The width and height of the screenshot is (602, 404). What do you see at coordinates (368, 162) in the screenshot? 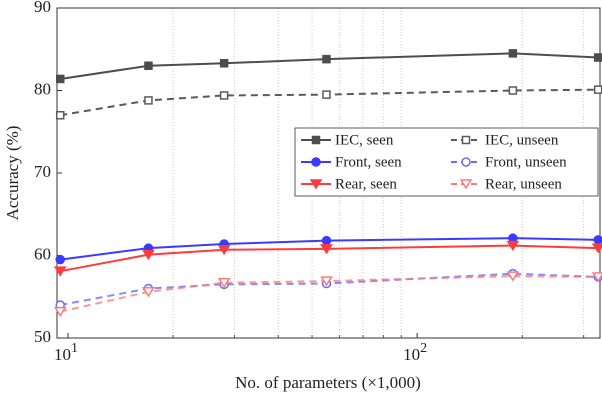
I see `legend-label: Front, seen` at bounding box center [368, 162].